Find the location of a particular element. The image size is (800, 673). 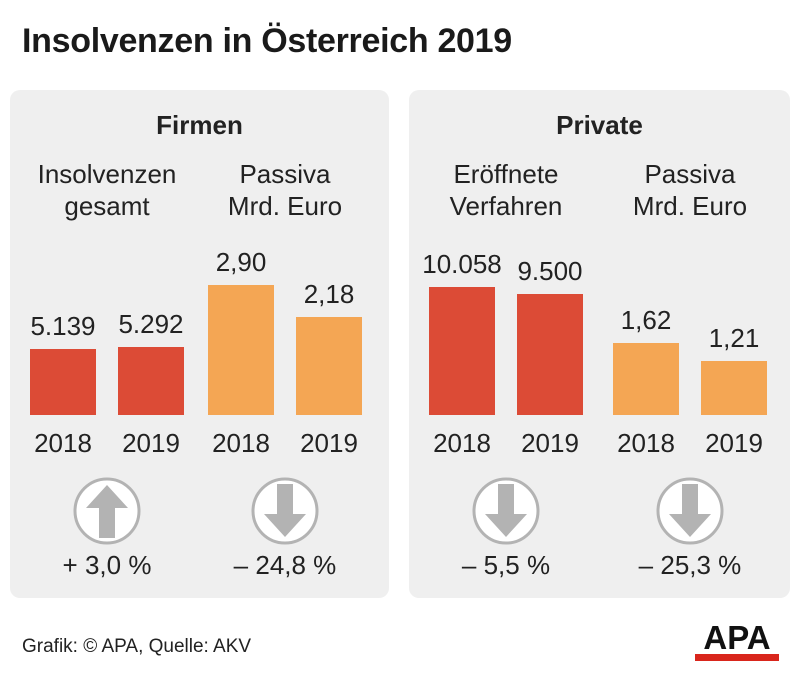

bar-value-label: 5.139 is located at coordinates (63, 326).